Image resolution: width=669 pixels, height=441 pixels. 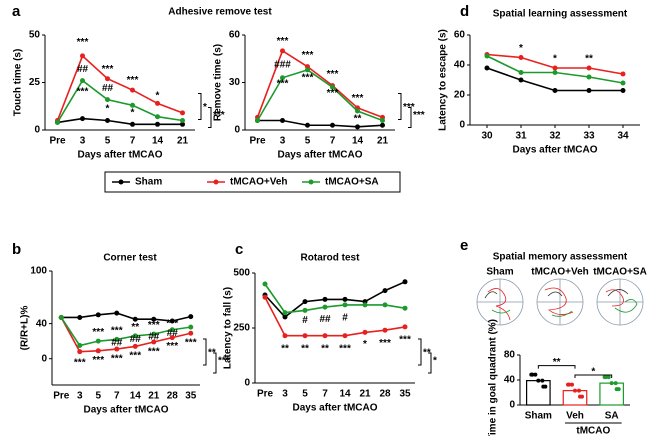 What do you see at coordinates (331, 258) in the screenshot?
I see `chart-title: Rotarod test` at bounding box center [331, 258].